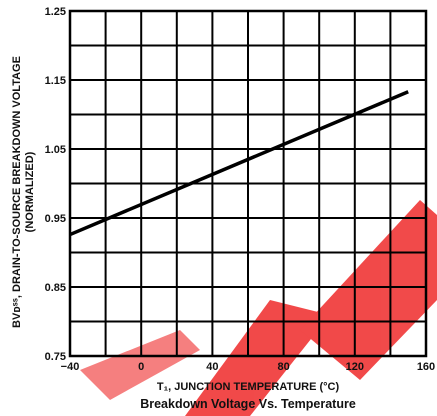  What do you see at coordinates (248, 367) in the screenshot?
I see `x-tick-labels: −40 0 40 80 120 160` at bounding box center [248, 367].